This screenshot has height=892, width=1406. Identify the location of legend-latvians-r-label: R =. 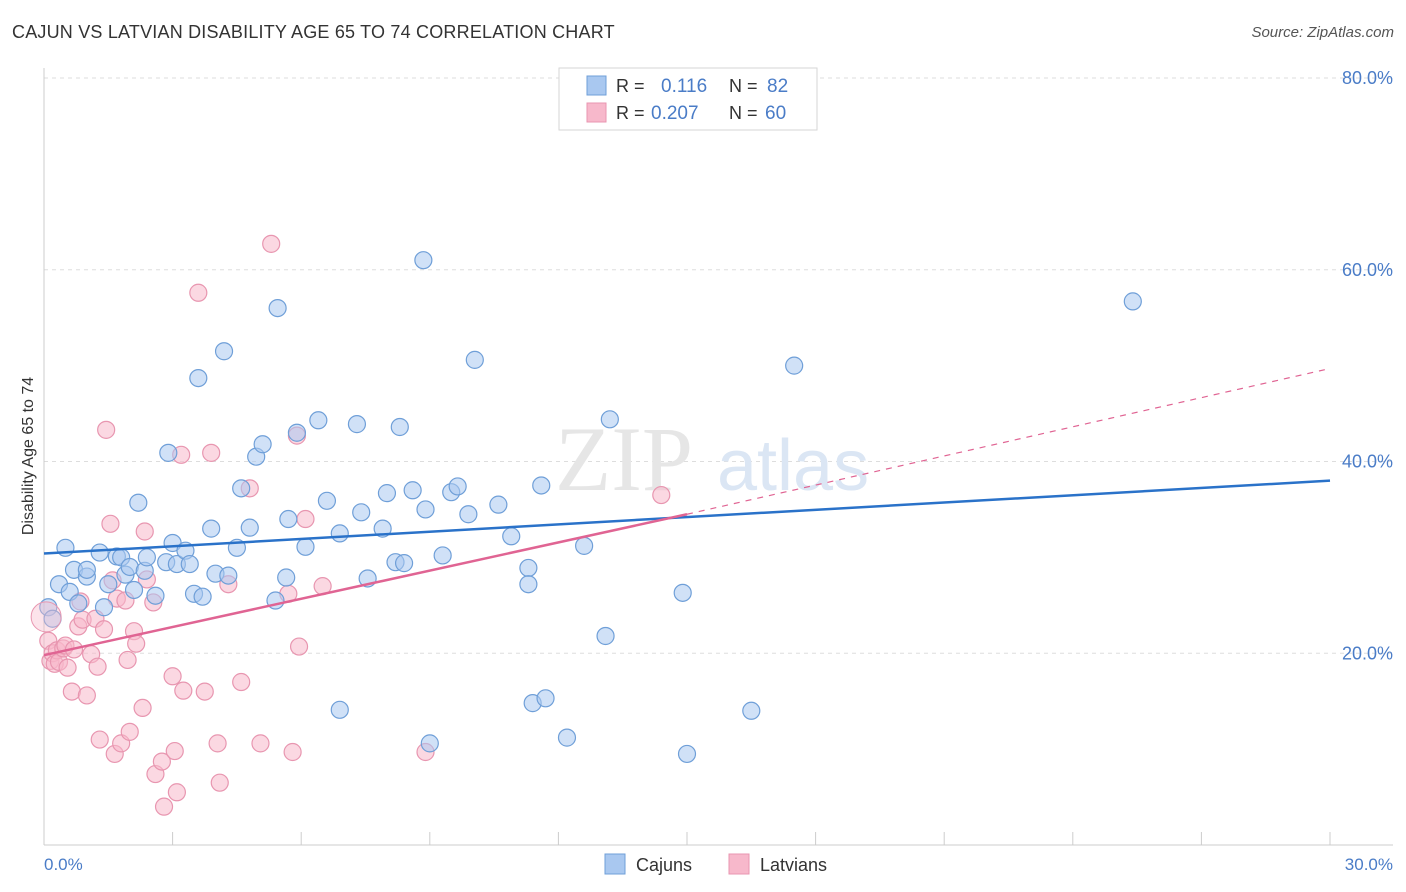
(630, 113).